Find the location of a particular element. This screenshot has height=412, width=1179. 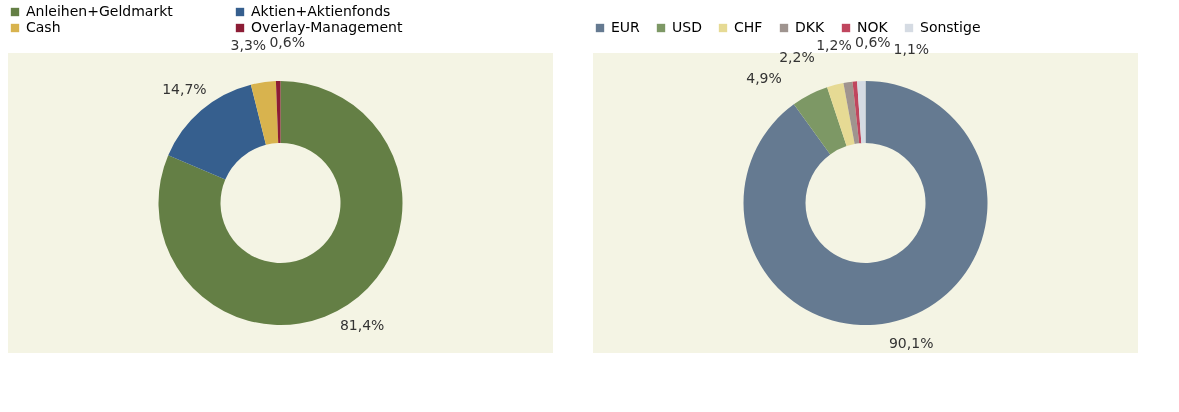

legend-label: Overlay-Management is located at coordinates (327, 27).